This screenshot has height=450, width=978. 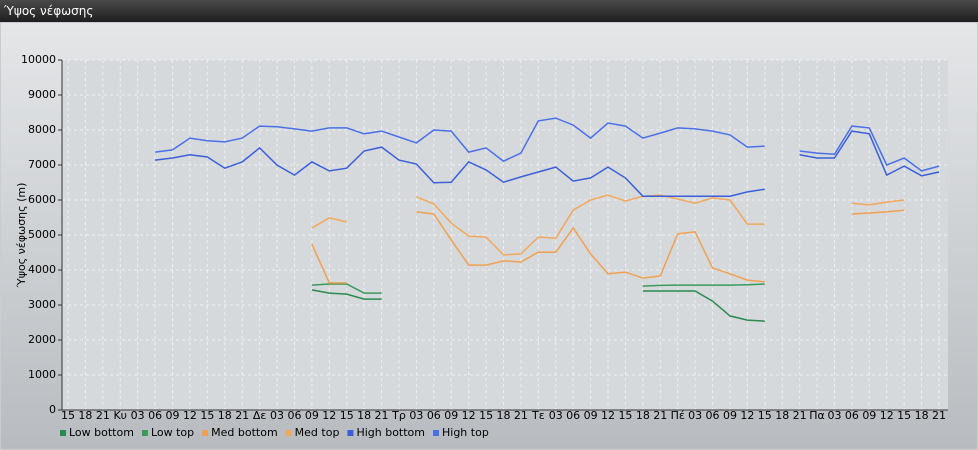 I want to click on y-tick-label: 3000, so click(x=42, y=304).